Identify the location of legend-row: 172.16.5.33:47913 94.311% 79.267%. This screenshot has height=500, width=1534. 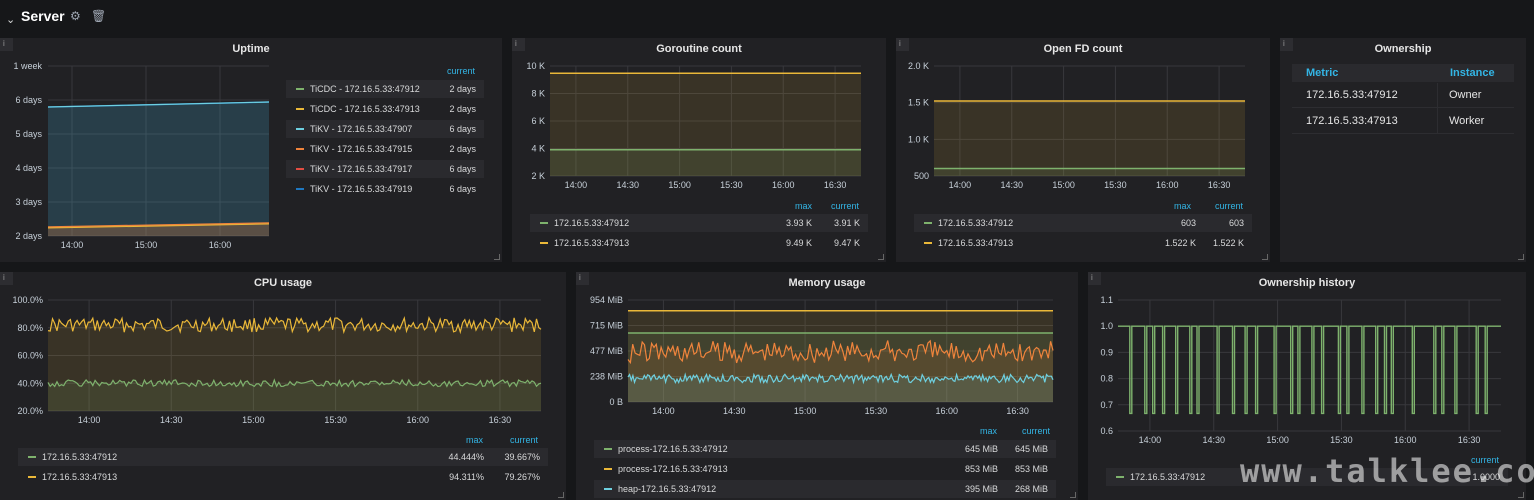
(283, 477).